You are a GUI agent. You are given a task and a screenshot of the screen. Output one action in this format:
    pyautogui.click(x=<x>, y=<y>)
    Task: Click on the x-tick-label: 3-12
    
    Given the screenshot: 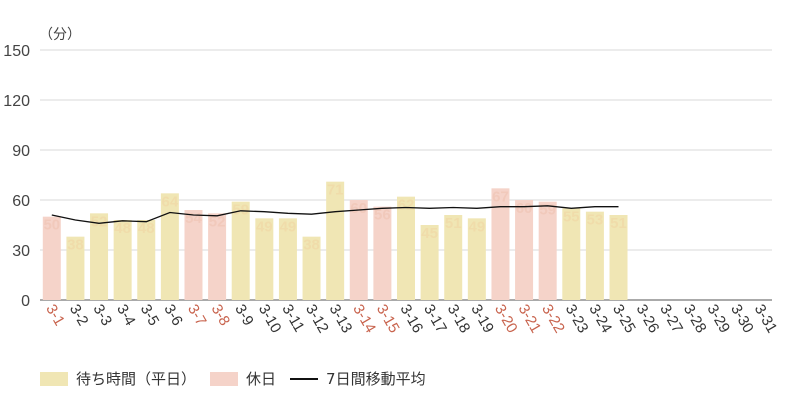 What is the action you would take?
    pyautogui.click(x=317, y=319)
    